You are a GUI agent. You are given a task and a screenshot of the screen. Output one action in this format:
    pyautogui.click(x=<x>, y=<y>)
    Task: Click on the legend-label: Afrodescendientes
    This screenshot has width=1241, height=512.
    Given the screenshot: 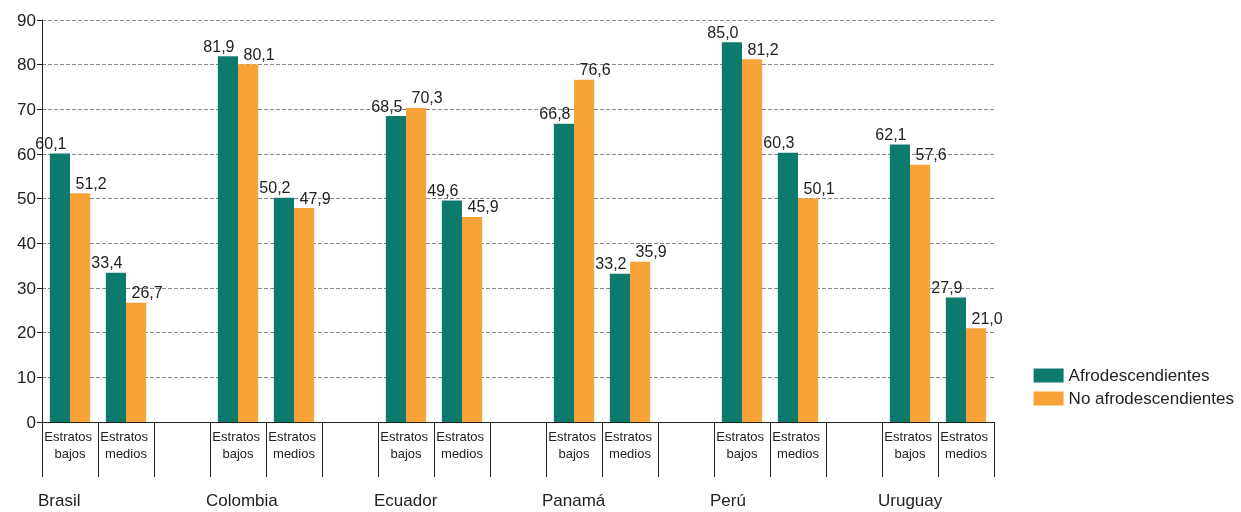 What is the action you would take?
    pyautogui.click(x=1139, y=375)
    